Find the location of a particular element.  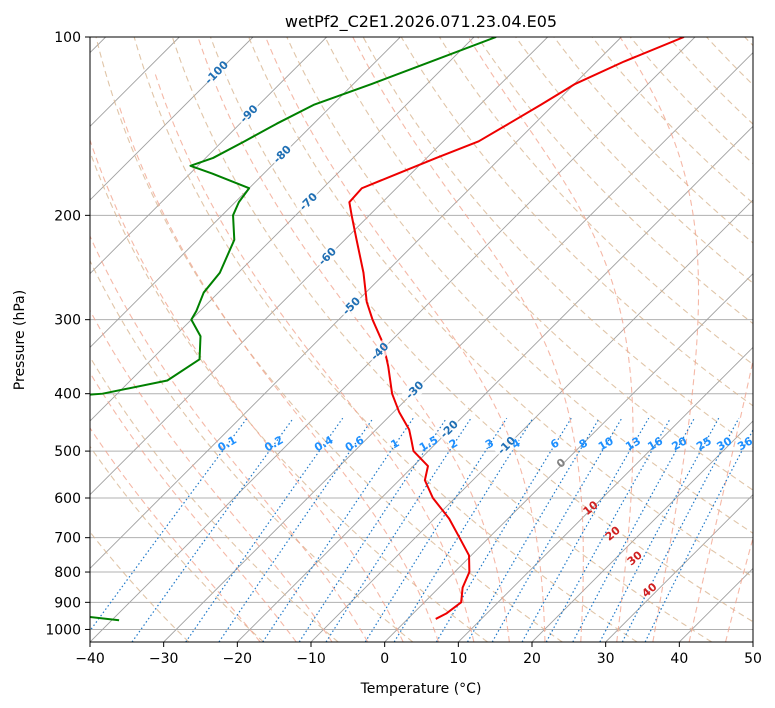

y-tick-label: 200 is located at coordinates (67, 216).